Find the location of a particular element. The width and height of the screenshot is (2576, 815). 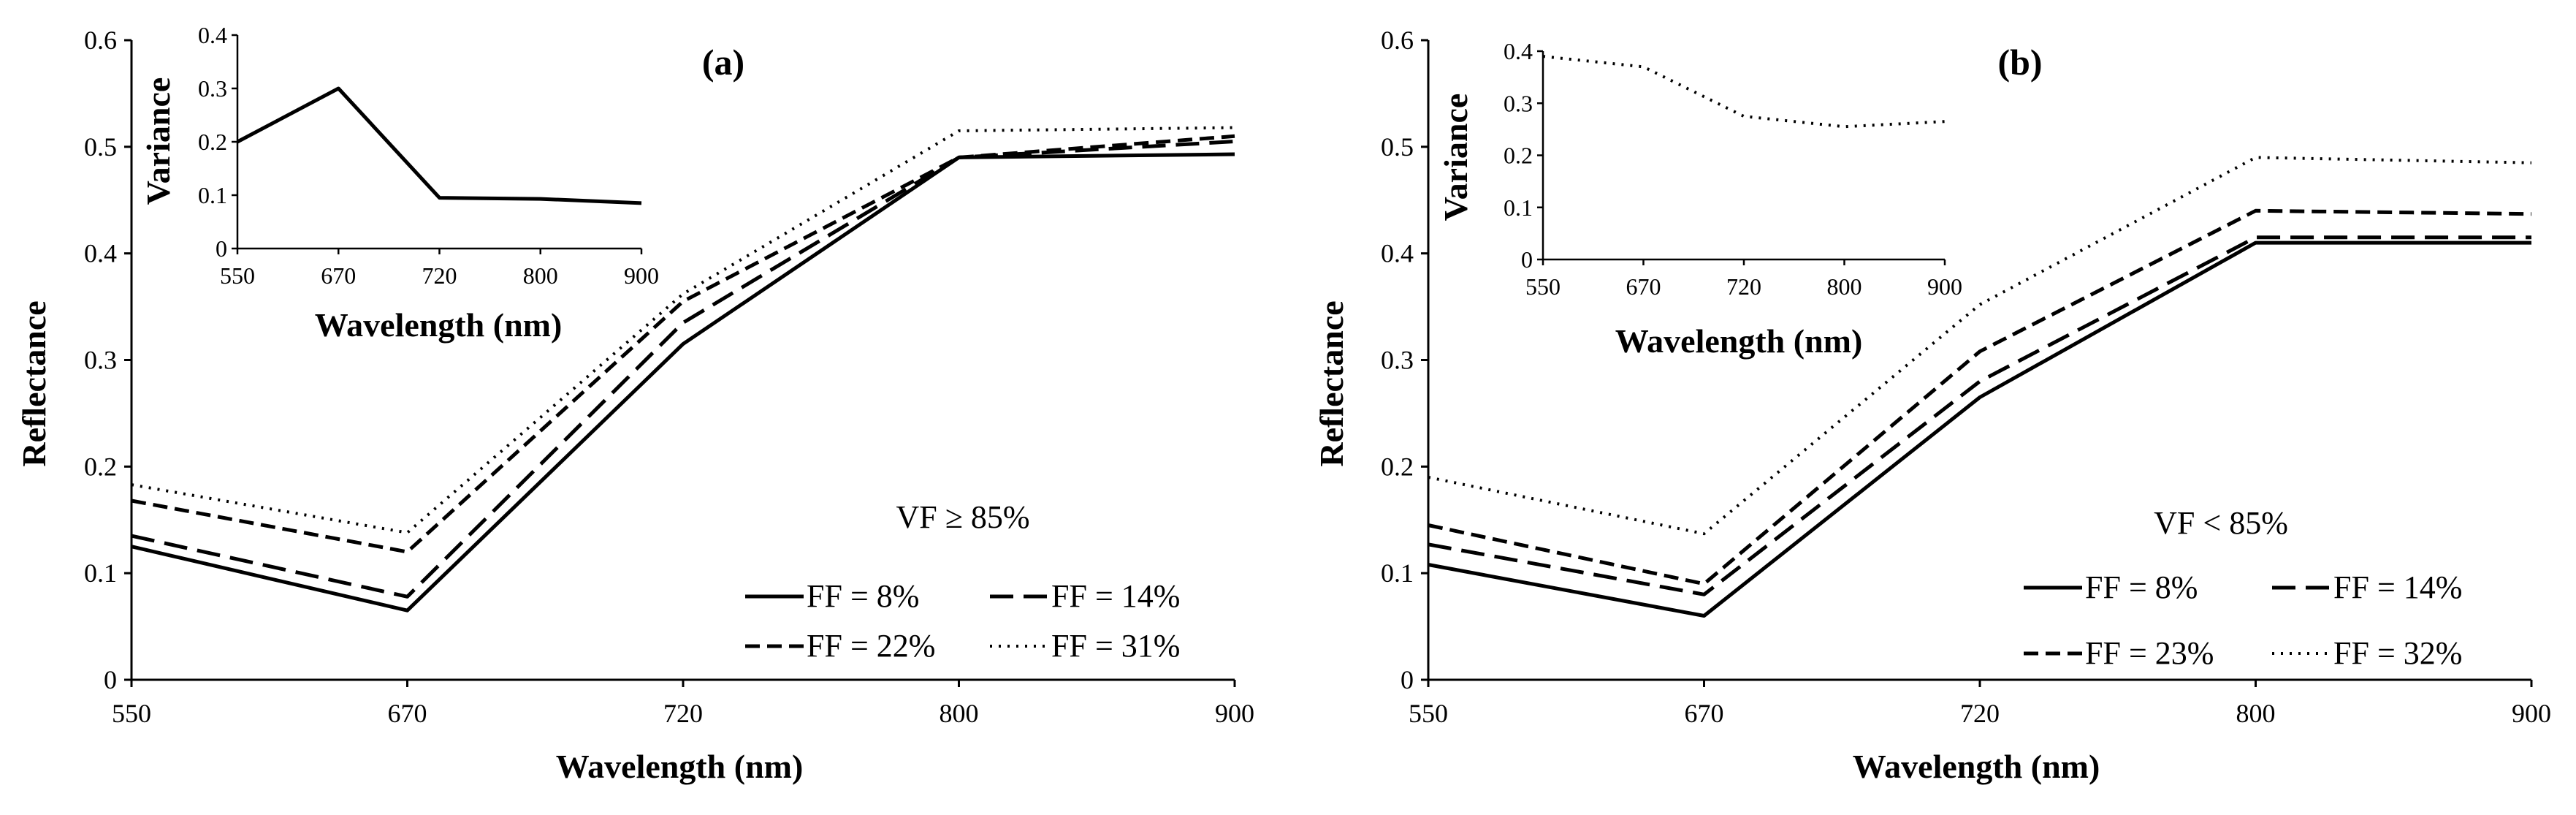

panel-a-legend: FF = 8% FF = 14% FF = 22% FF = 31% is located at coordinates (963, 621).